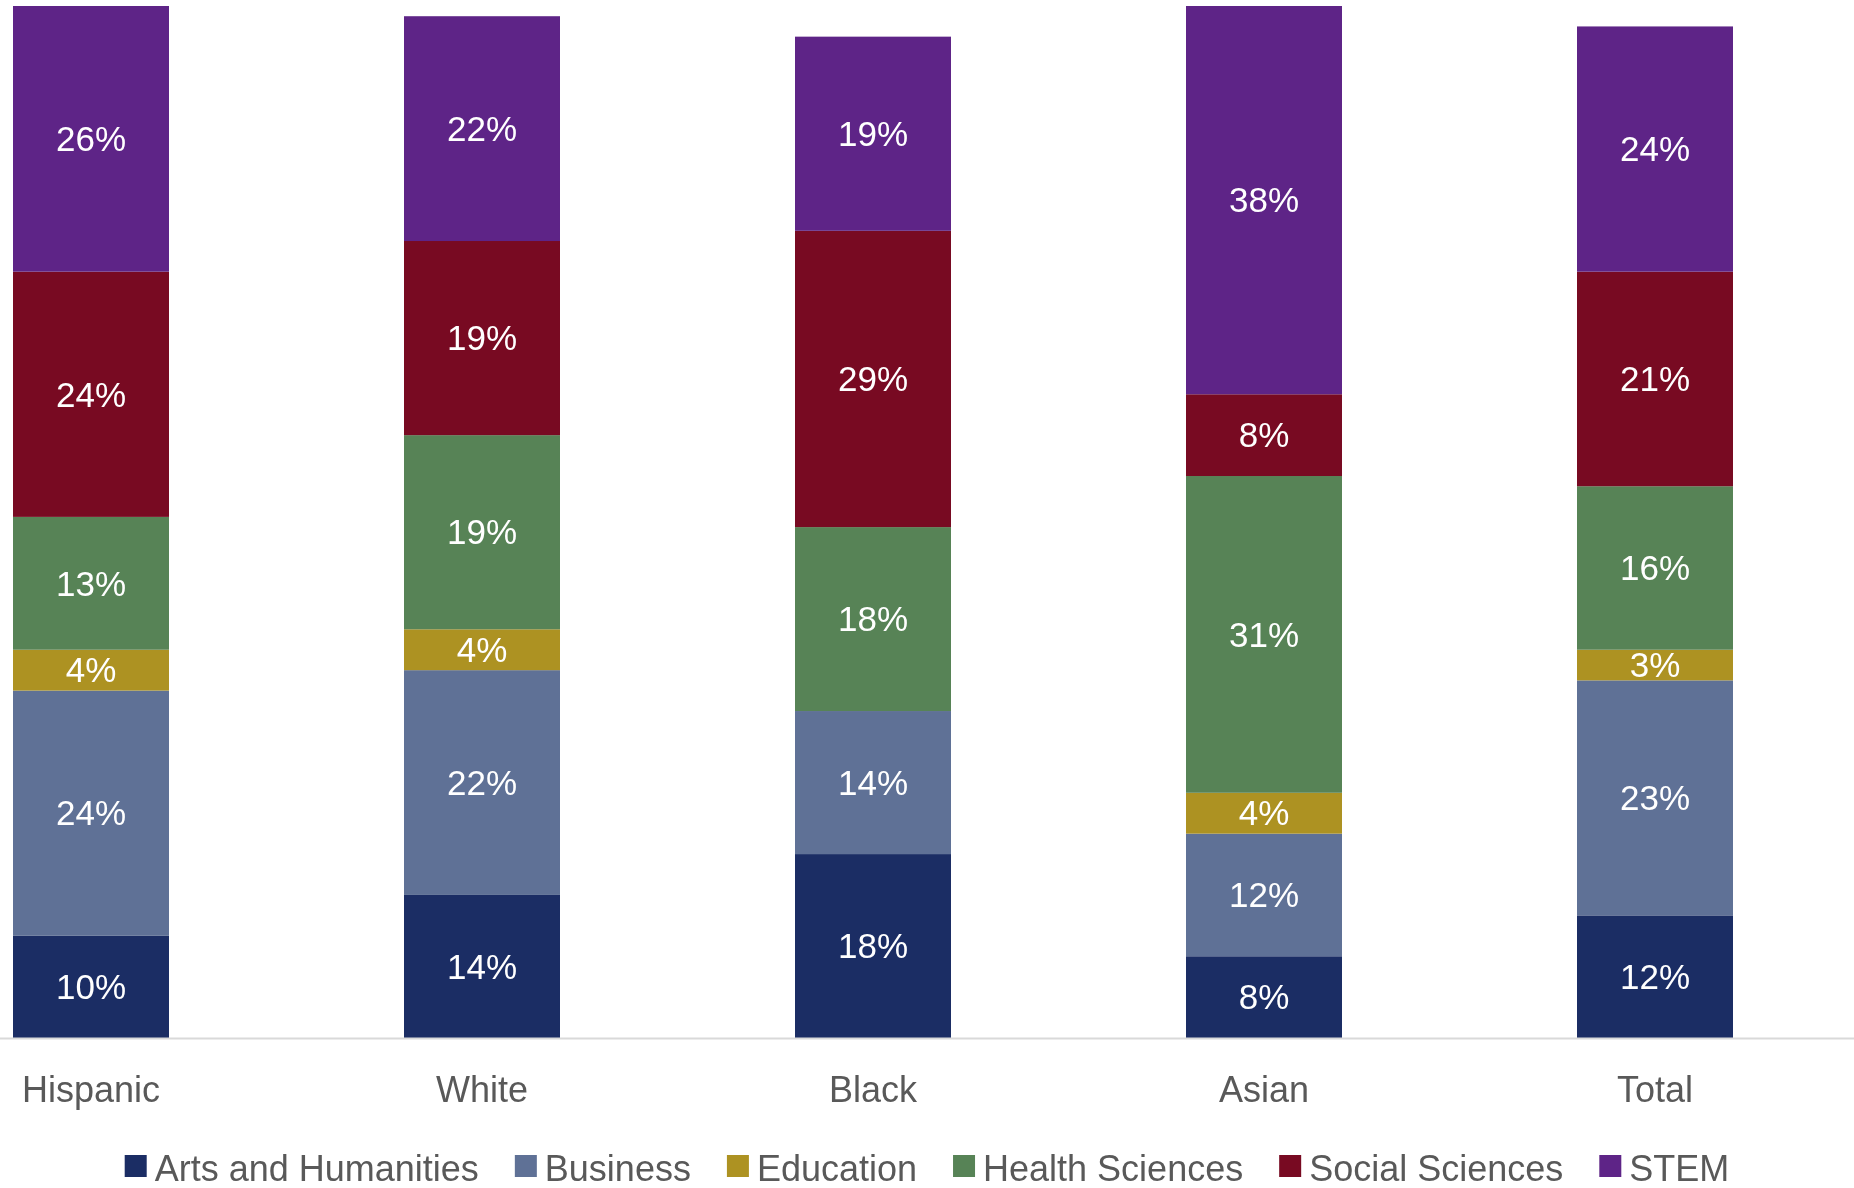 This screenshot has width=1854, height=1188. Describe the element at coordinates (617, 1167) in the screenshot. I see `legend-label: Business` at that location.